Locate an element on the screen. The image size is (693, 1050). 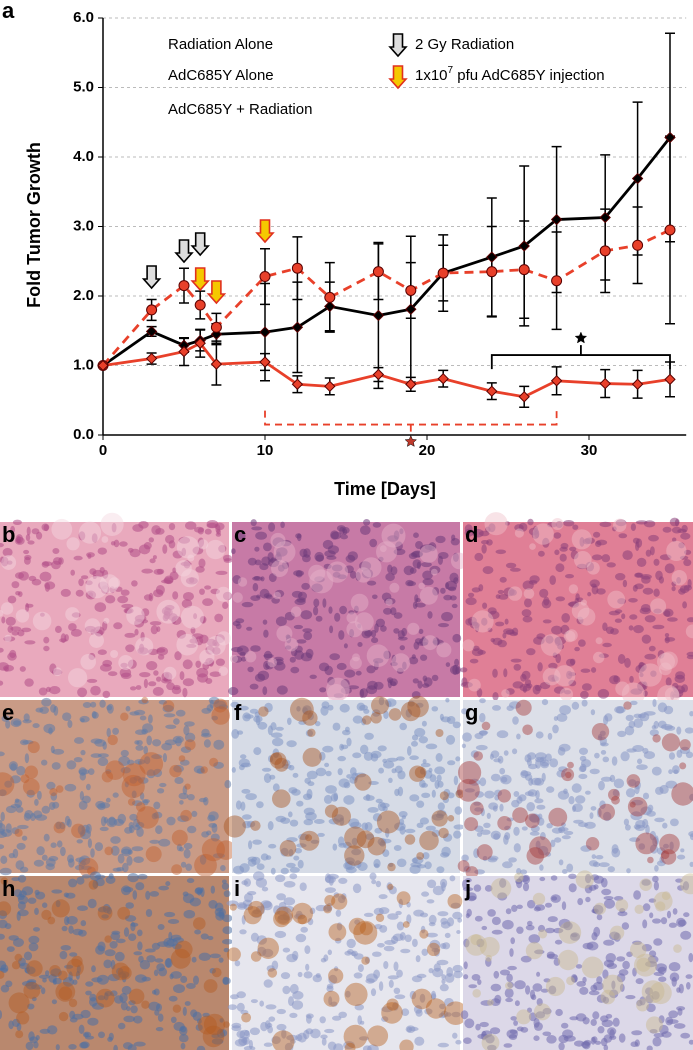
radiation-arrow is located at coordinates (398, 45).